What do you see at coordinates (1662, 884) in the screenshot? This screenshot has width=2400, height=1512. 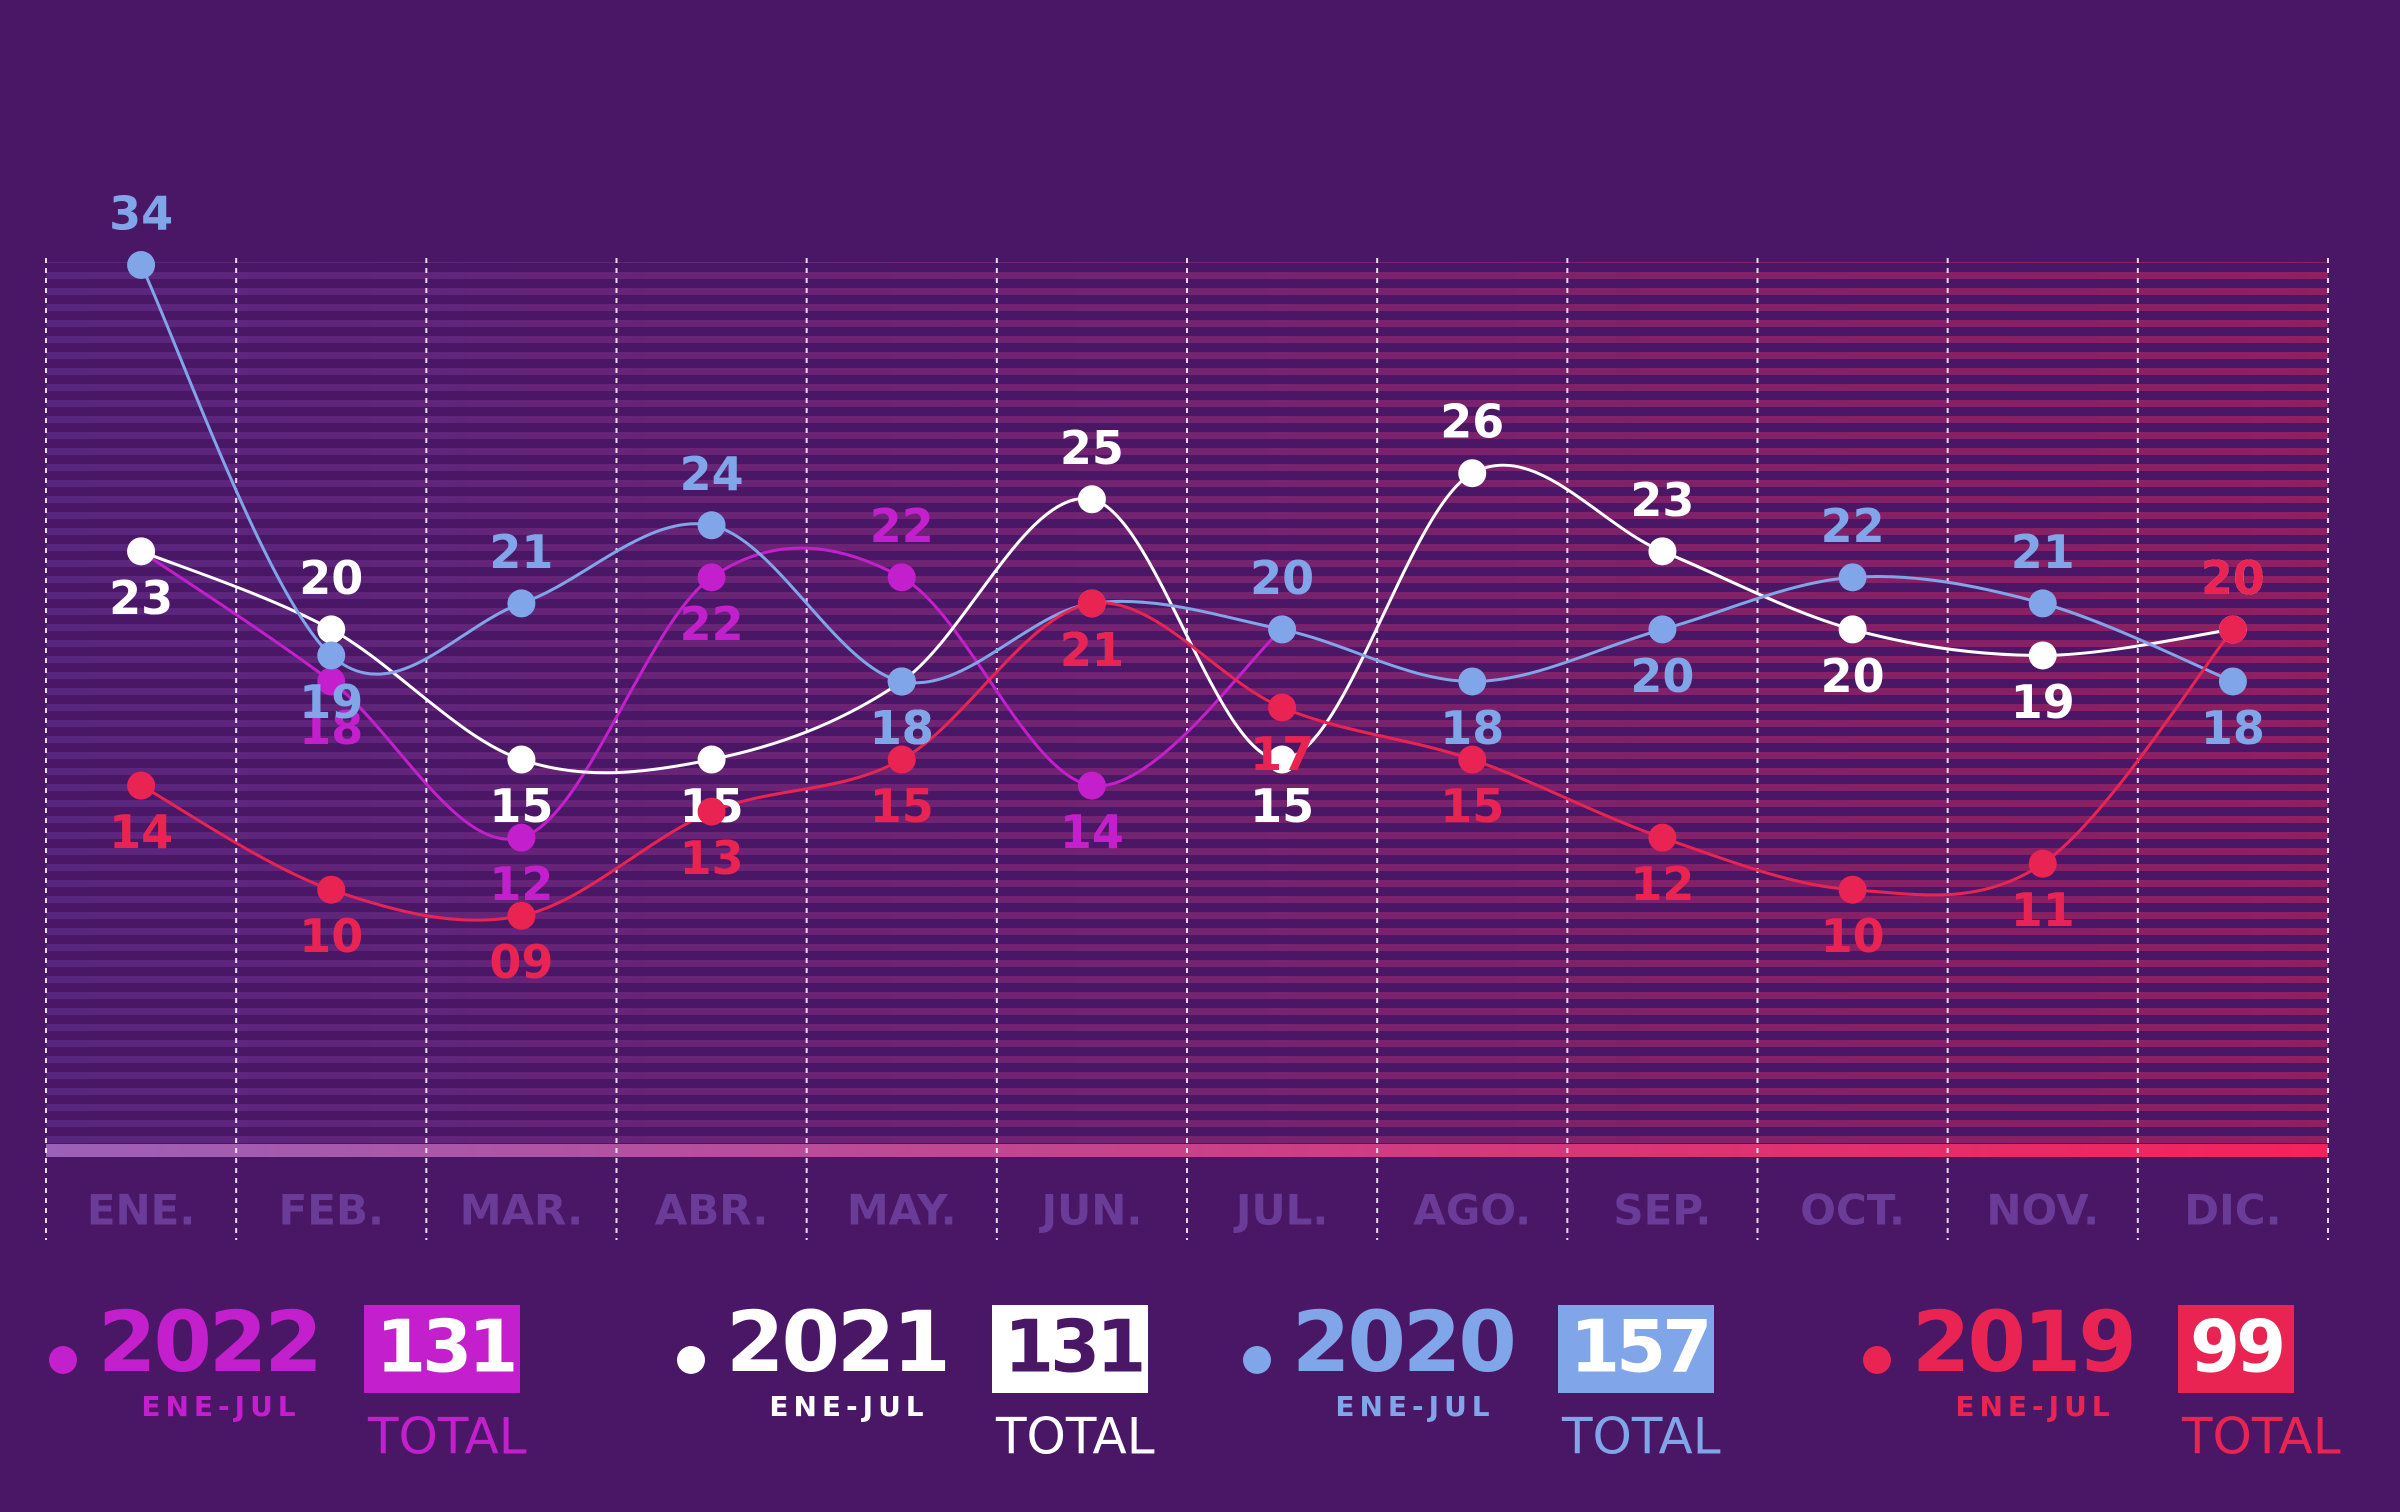 I see `data-label: 12` at bounding box center [1662, 884].